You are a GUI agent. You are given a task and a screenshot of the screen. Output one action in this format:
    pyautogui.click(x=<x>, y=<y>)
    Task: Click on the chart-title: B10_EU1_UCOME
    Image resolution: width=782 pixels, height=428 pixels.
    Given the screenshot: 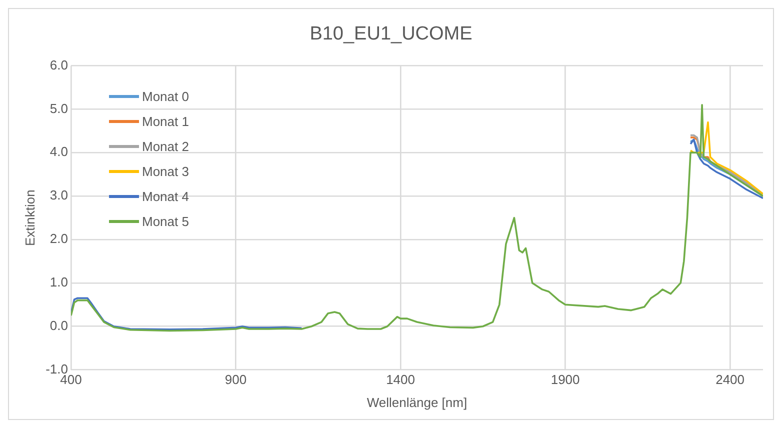 What is the action you would take?
    pyautogui.click(x=391, y=34)
    